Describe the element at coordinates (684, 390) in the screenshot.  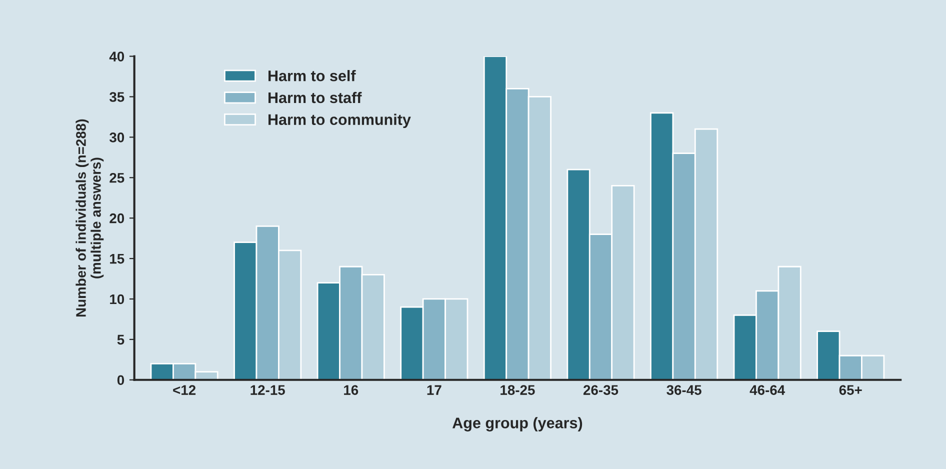
I see `x-tick-label: 36-45` at that location.